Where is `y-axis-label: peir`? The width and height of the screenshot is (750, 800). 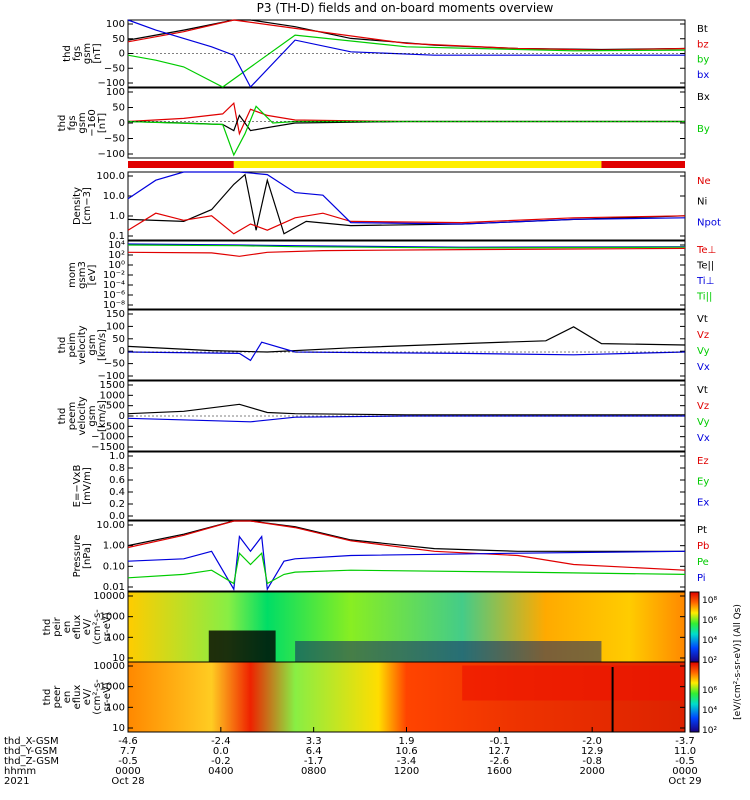 y-axis-label: peir is located at coordinates (57, 626).